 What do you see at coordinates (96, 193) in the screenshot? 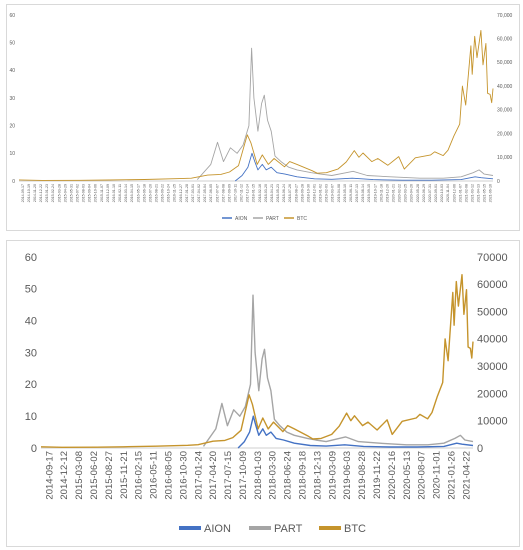
I see `x-tick-label: 2015-10-06` at bounding box center [96, 193].